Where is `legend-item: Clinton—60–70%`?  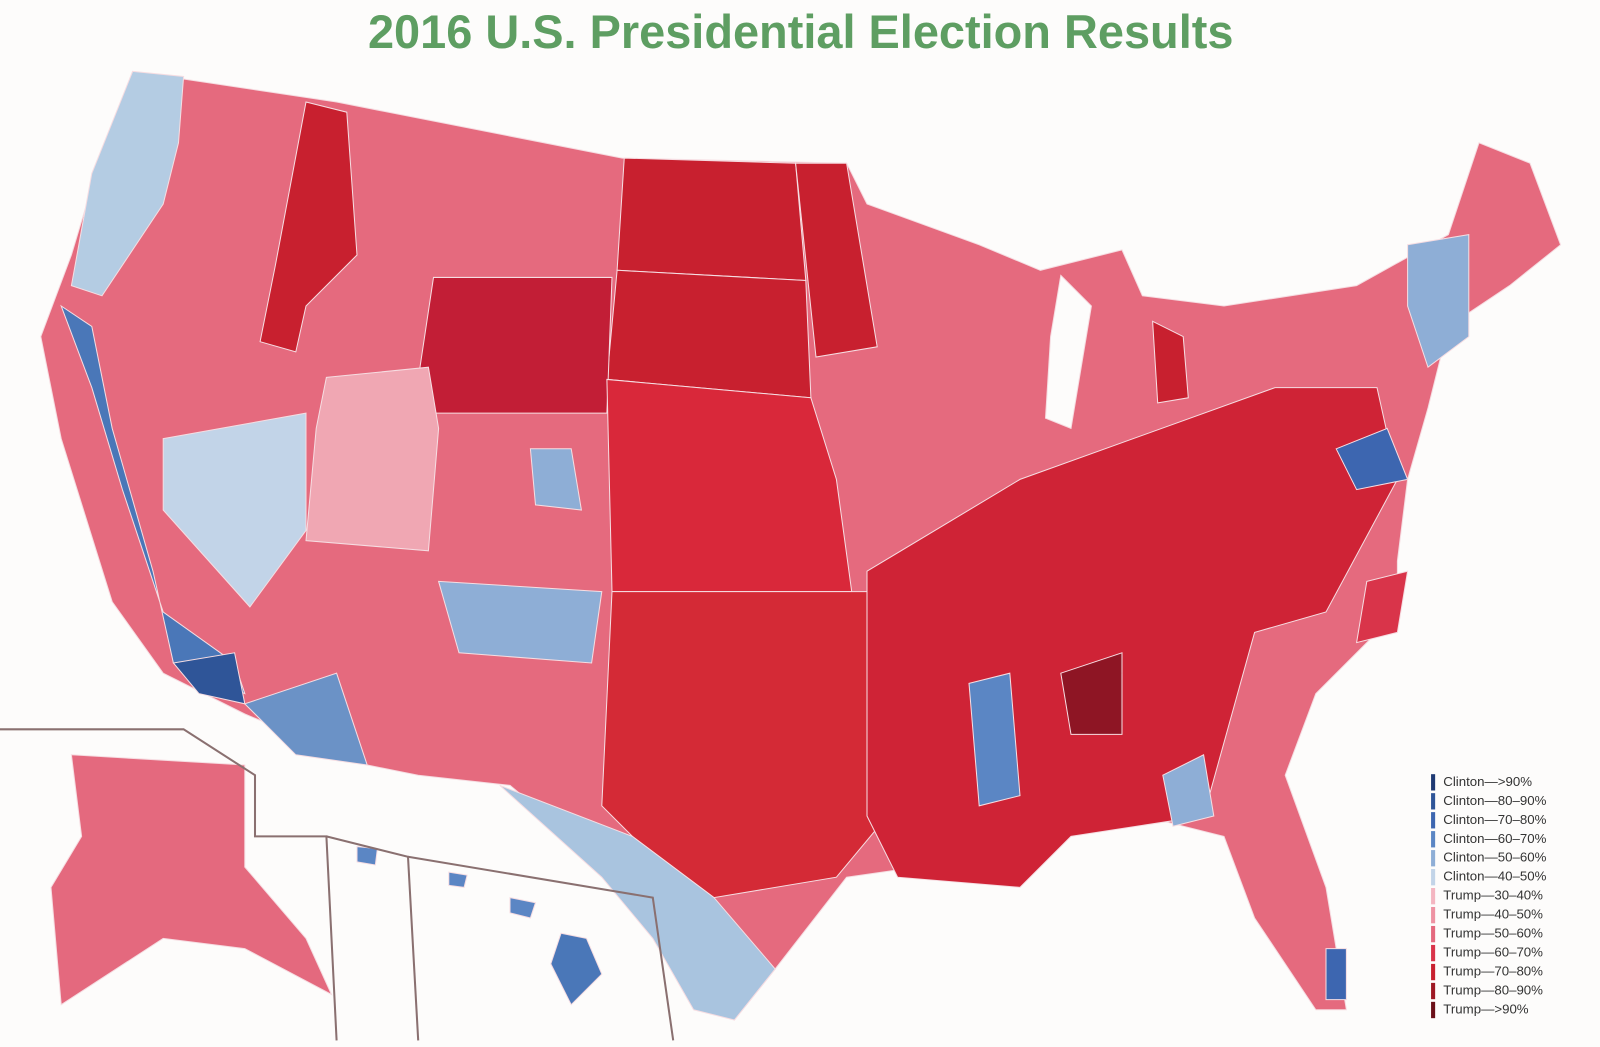
legend-item: Clinton—60–70% is located at coordinates (1489, 839).